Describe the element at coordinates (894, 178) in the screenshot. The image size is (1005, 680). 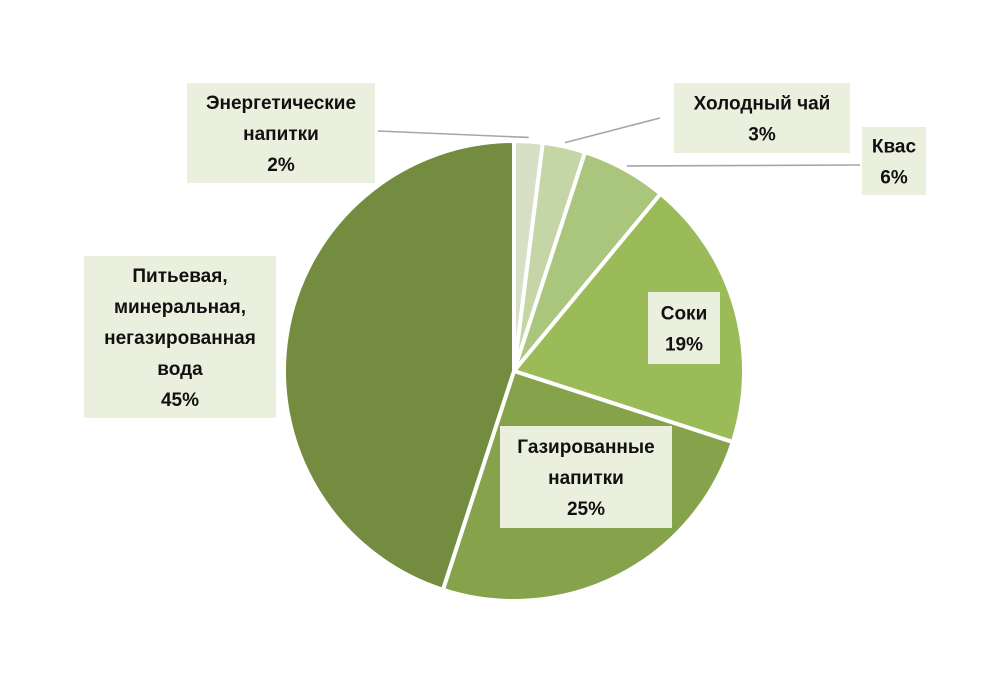
I see `data-label-percent: 6%` at that location.